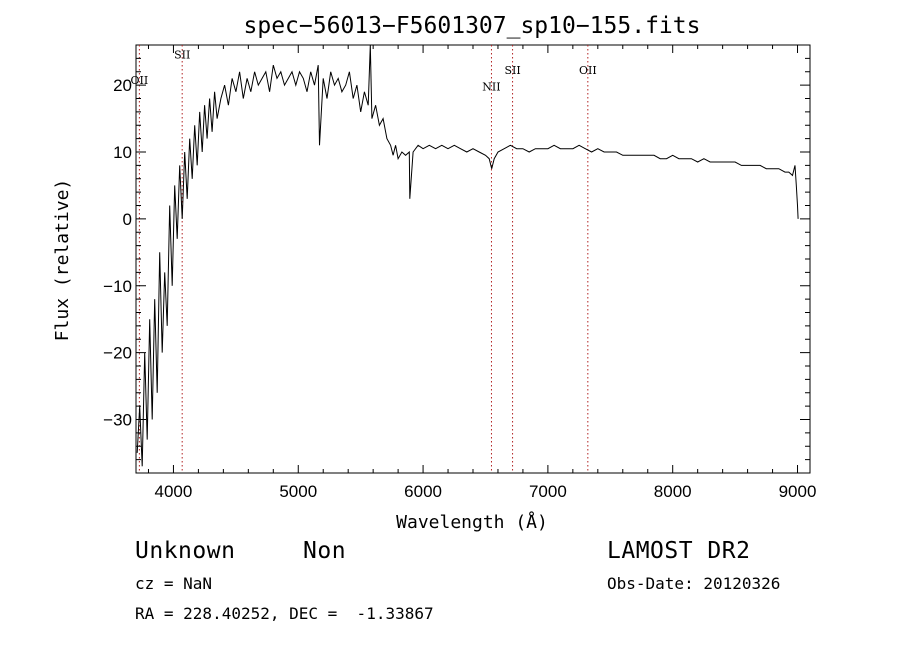 This screenshot has width=900, height=649. Describe the element at coordinates (140, 80) in the screenshot. I see `marker-label-0: OII` at that location.